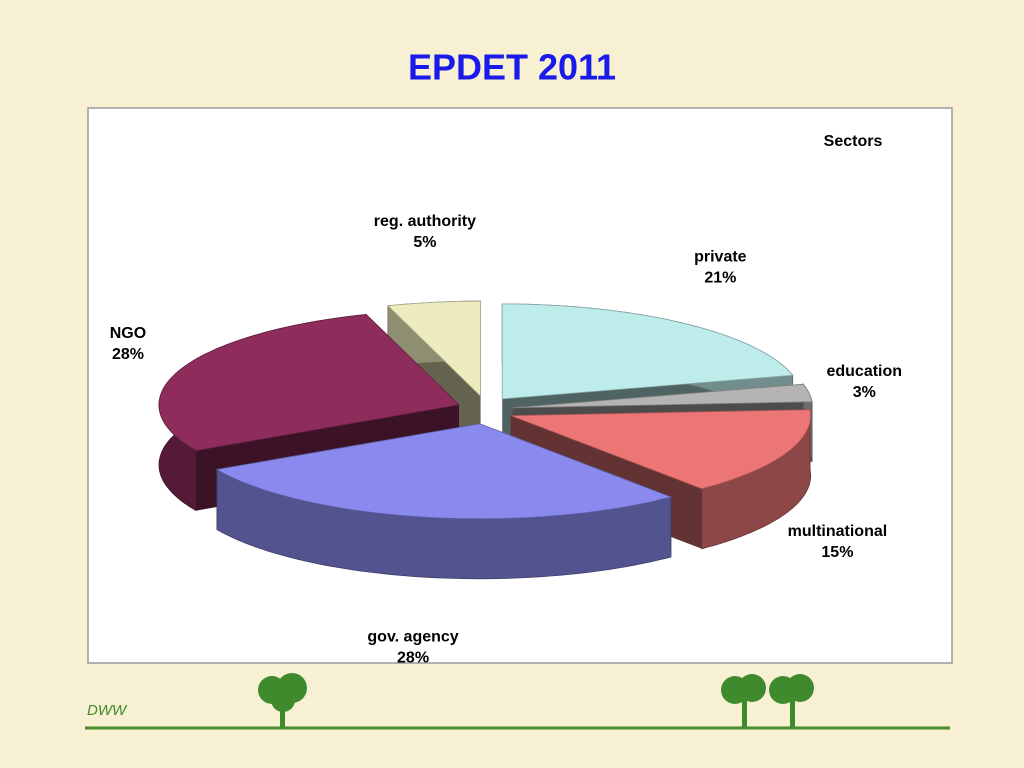  Describe the element at coordinates (412, 637) in the screenshot. I see `data-label-name: gov. agency` at that location.